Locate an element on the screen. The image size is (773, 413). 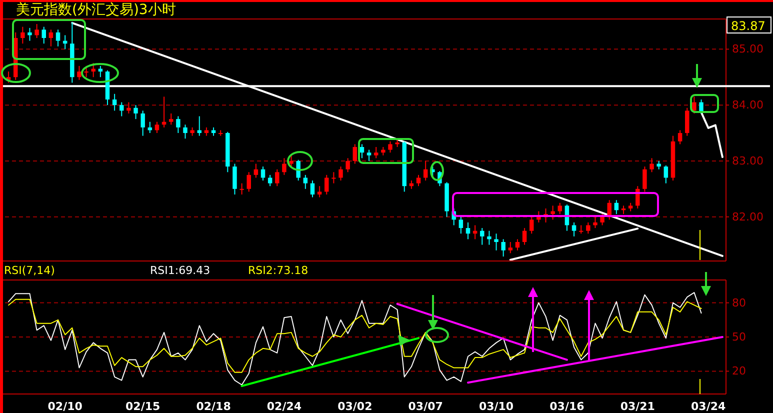
x-tick-label: 03/16 is located at coordinates (567, 406).